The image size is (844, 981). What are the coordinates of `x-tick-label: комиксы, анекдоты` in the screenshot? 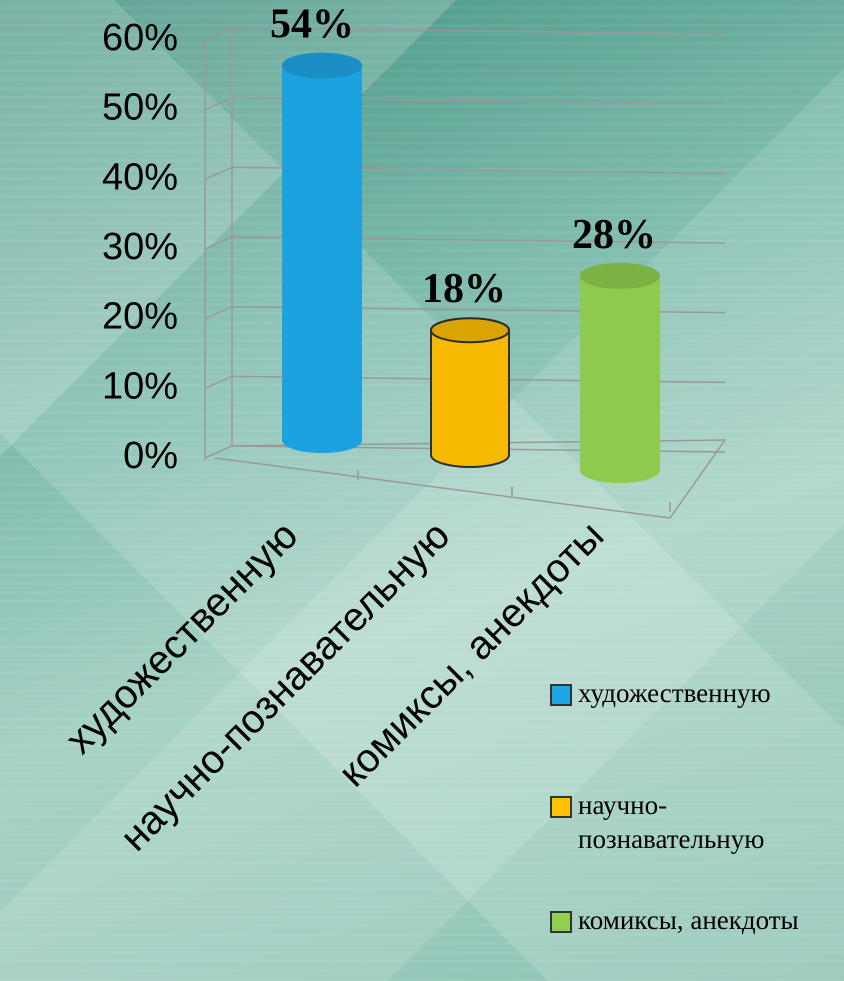 It's located at (471, 654).